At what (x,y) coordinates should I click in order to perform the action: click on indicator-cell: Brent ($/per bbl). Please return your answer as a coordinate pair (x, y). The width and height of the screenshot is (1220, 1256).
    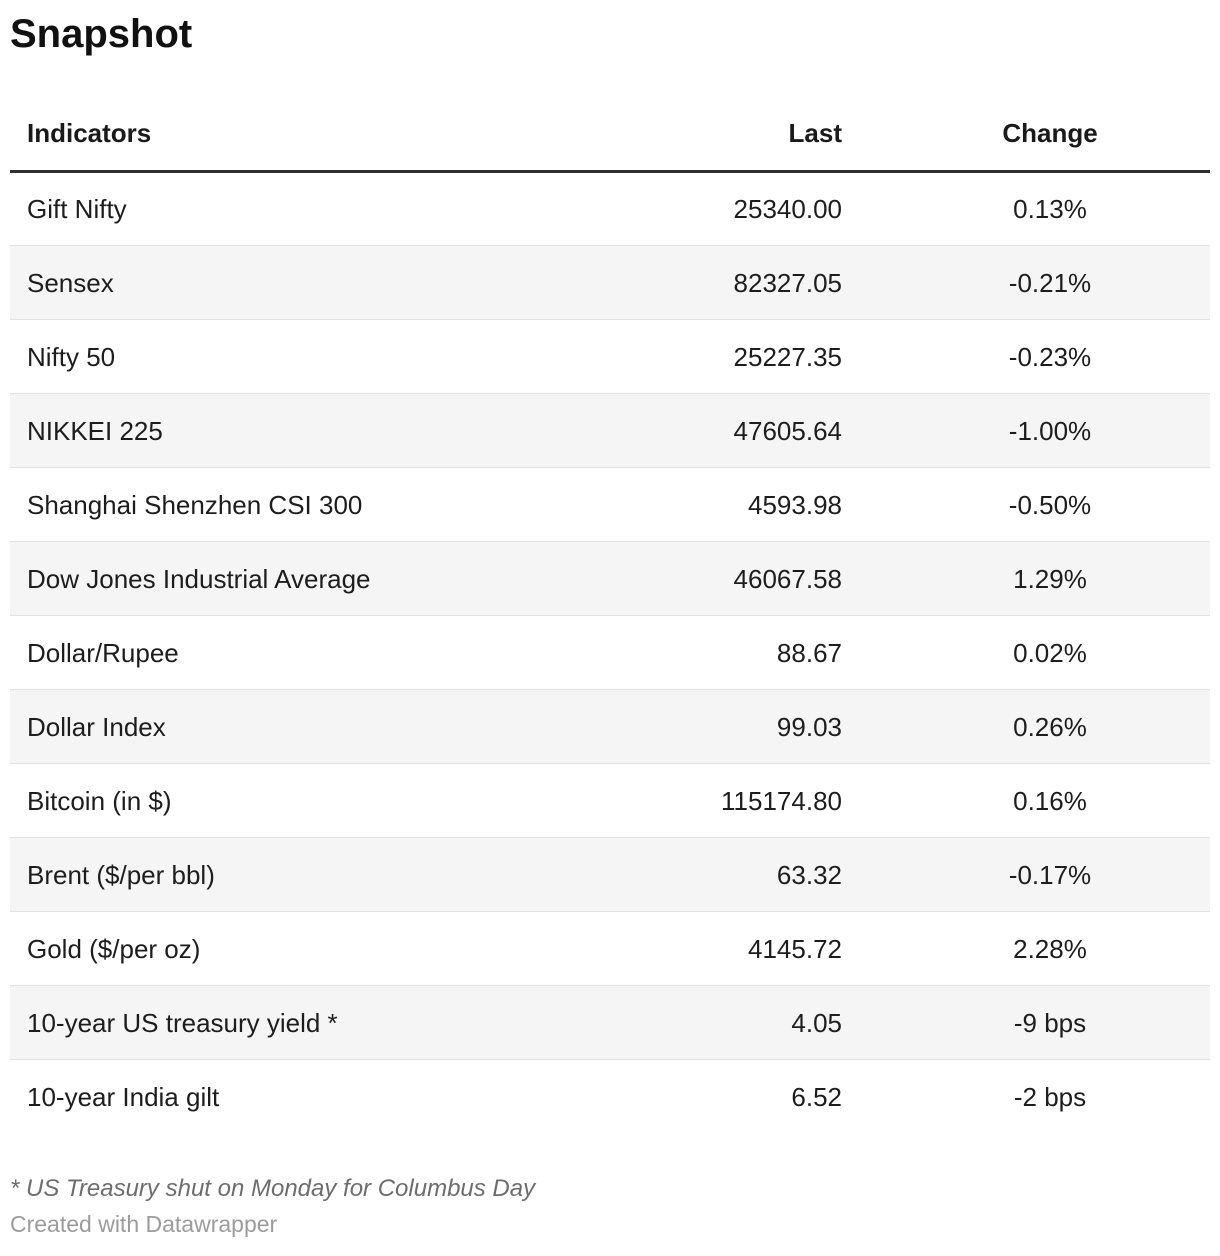
    Looking at the image, I should click on (325, 874).